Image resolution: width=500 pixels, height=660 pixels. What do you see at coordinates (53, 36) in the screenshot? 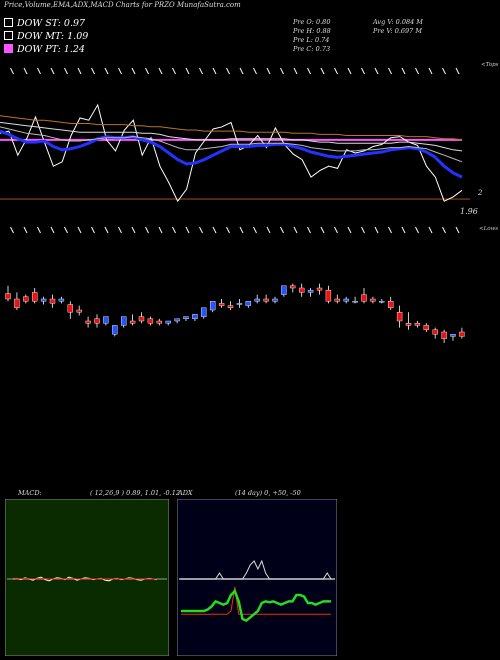
I see `dow-mt-label: DOW MT: 1.09` at bounding box center [53, 36].